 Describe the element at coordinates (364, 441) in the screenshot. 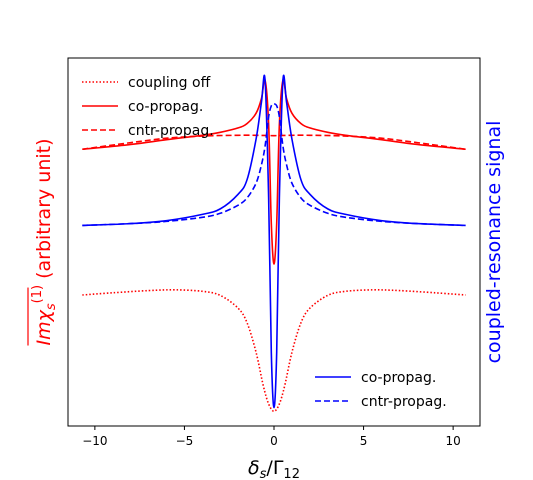

I see `x-tick-label: 5` at that location.